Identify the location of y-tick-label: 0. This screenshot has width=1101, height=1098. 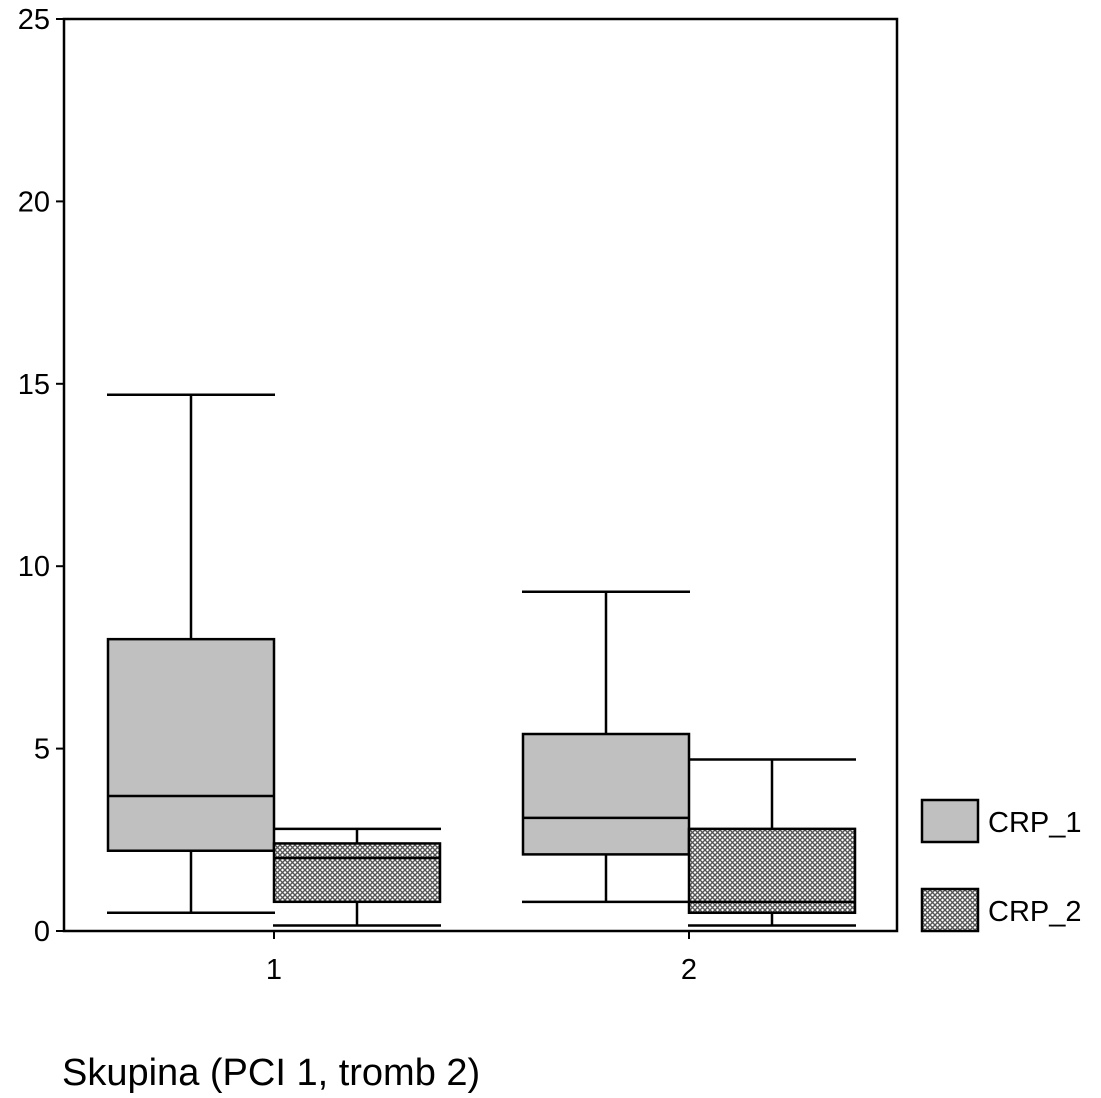
(42, 932).